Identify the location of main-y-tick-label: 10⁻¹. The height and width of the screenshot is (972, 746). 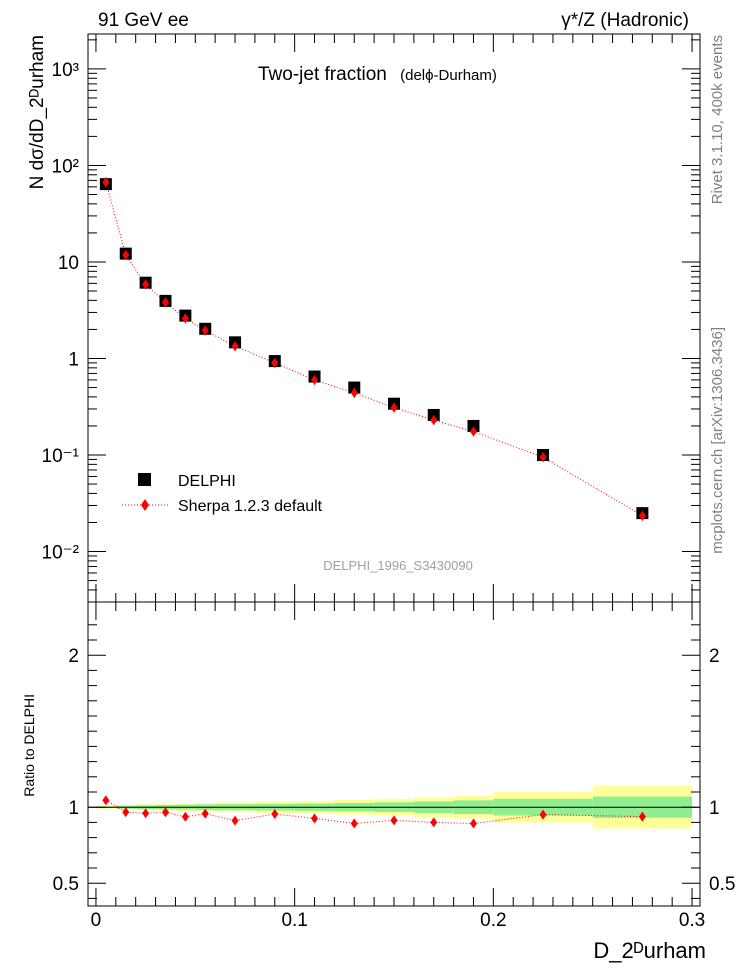
(61, 456).